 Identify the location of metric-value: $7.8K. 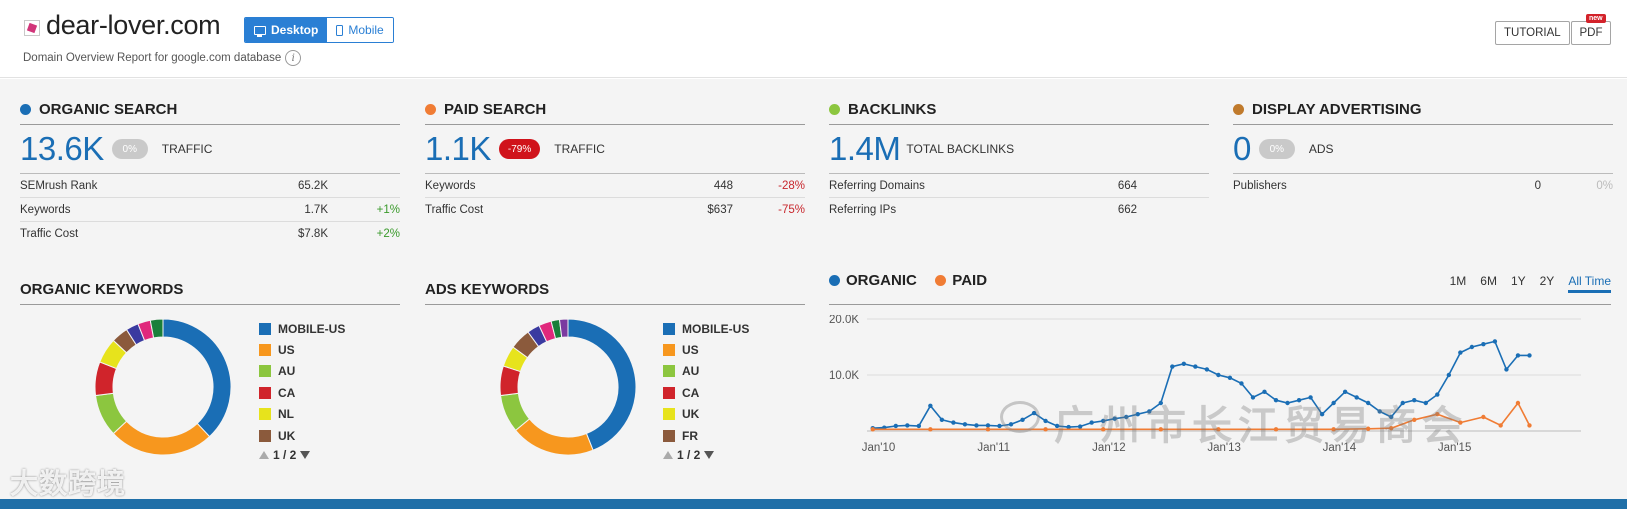
(312, 234).